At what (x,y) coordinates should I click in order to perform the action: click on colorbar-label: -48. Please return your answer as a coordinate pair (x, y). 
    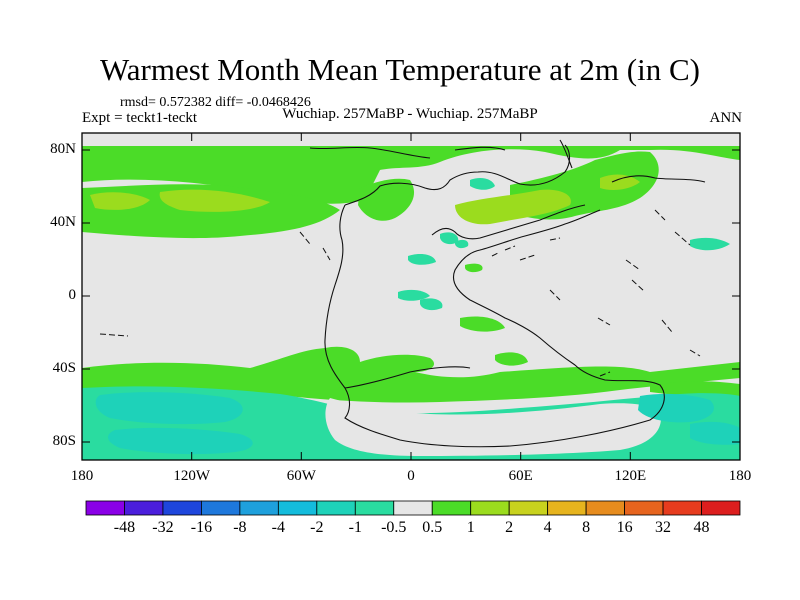
    Looking at the image, I should click on (124, 527).